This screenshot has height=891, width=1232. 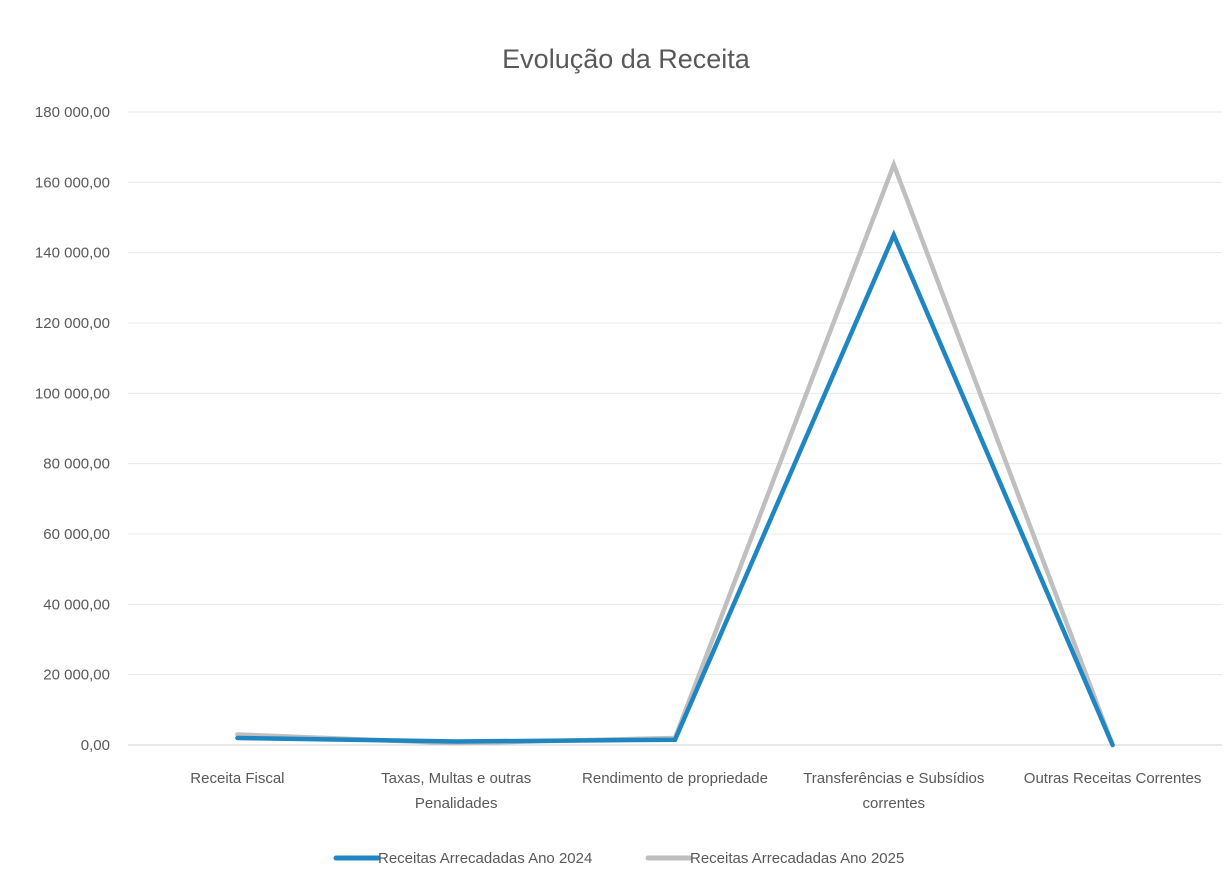 What do you see at coordinates (76, 604) in the screenshot?
I see `y-tick-label: 40 000,00` at bounding box center [76, 604].